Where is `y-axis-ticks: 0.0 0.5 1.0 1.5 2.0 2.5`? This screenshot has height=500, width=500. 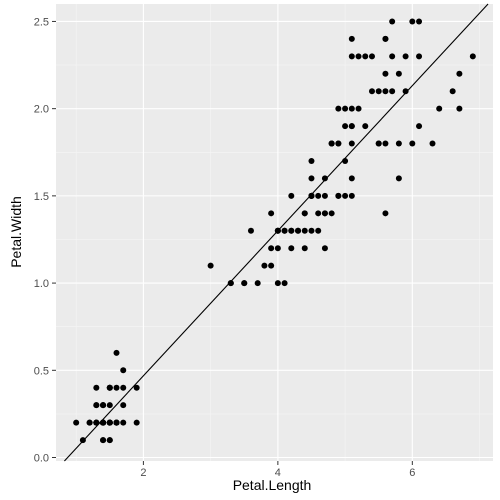
y-axis-ticks: 0.0 0.5 1.0 1.5 2.0 2.5 is located at coordinates (45, 240).